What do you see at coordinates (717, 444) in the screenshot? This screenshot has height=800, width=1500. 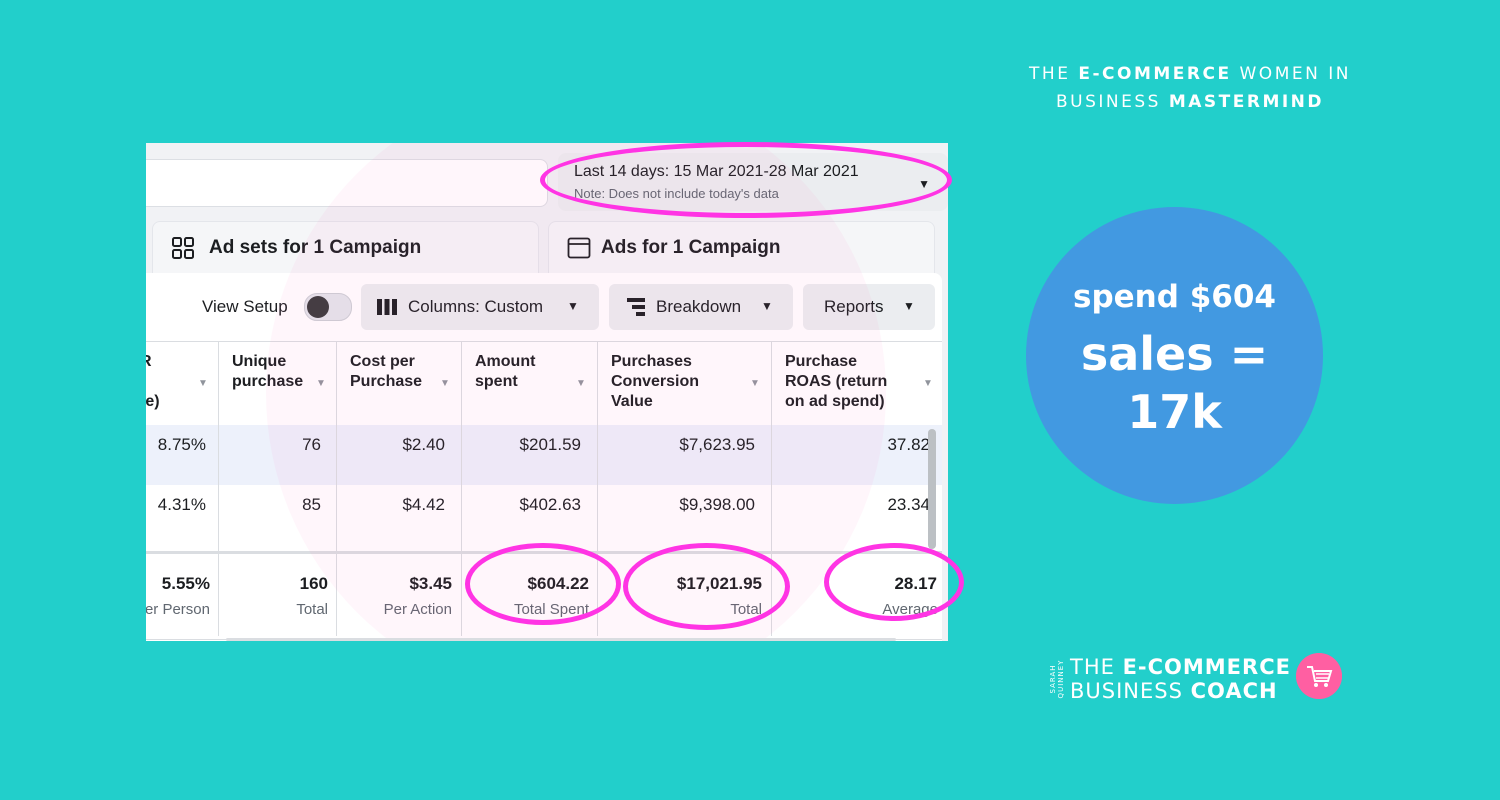 I see `cell-purchase-value: $7,623.95` at bounding box center [717, 444].